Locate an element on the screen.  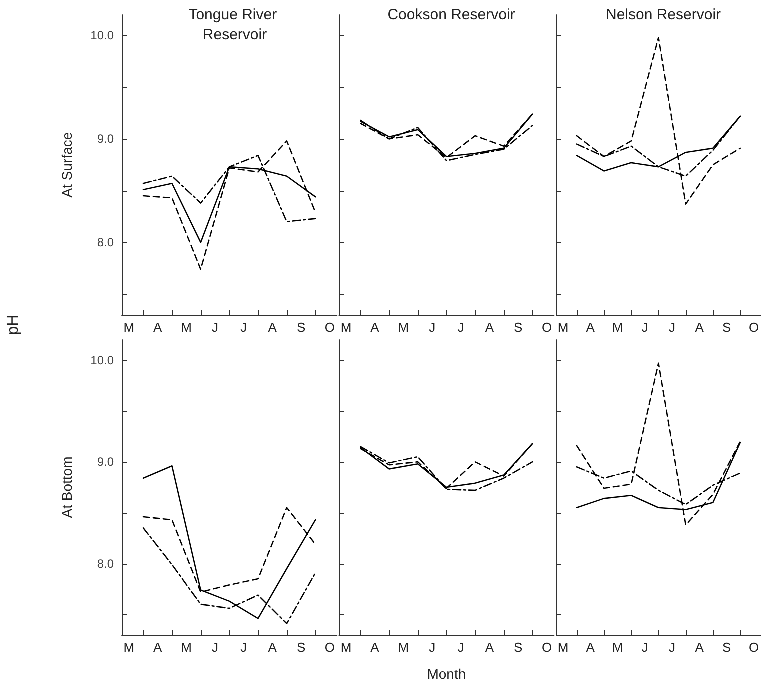
x-axis-title: Month is located at coordinates (446, 674).